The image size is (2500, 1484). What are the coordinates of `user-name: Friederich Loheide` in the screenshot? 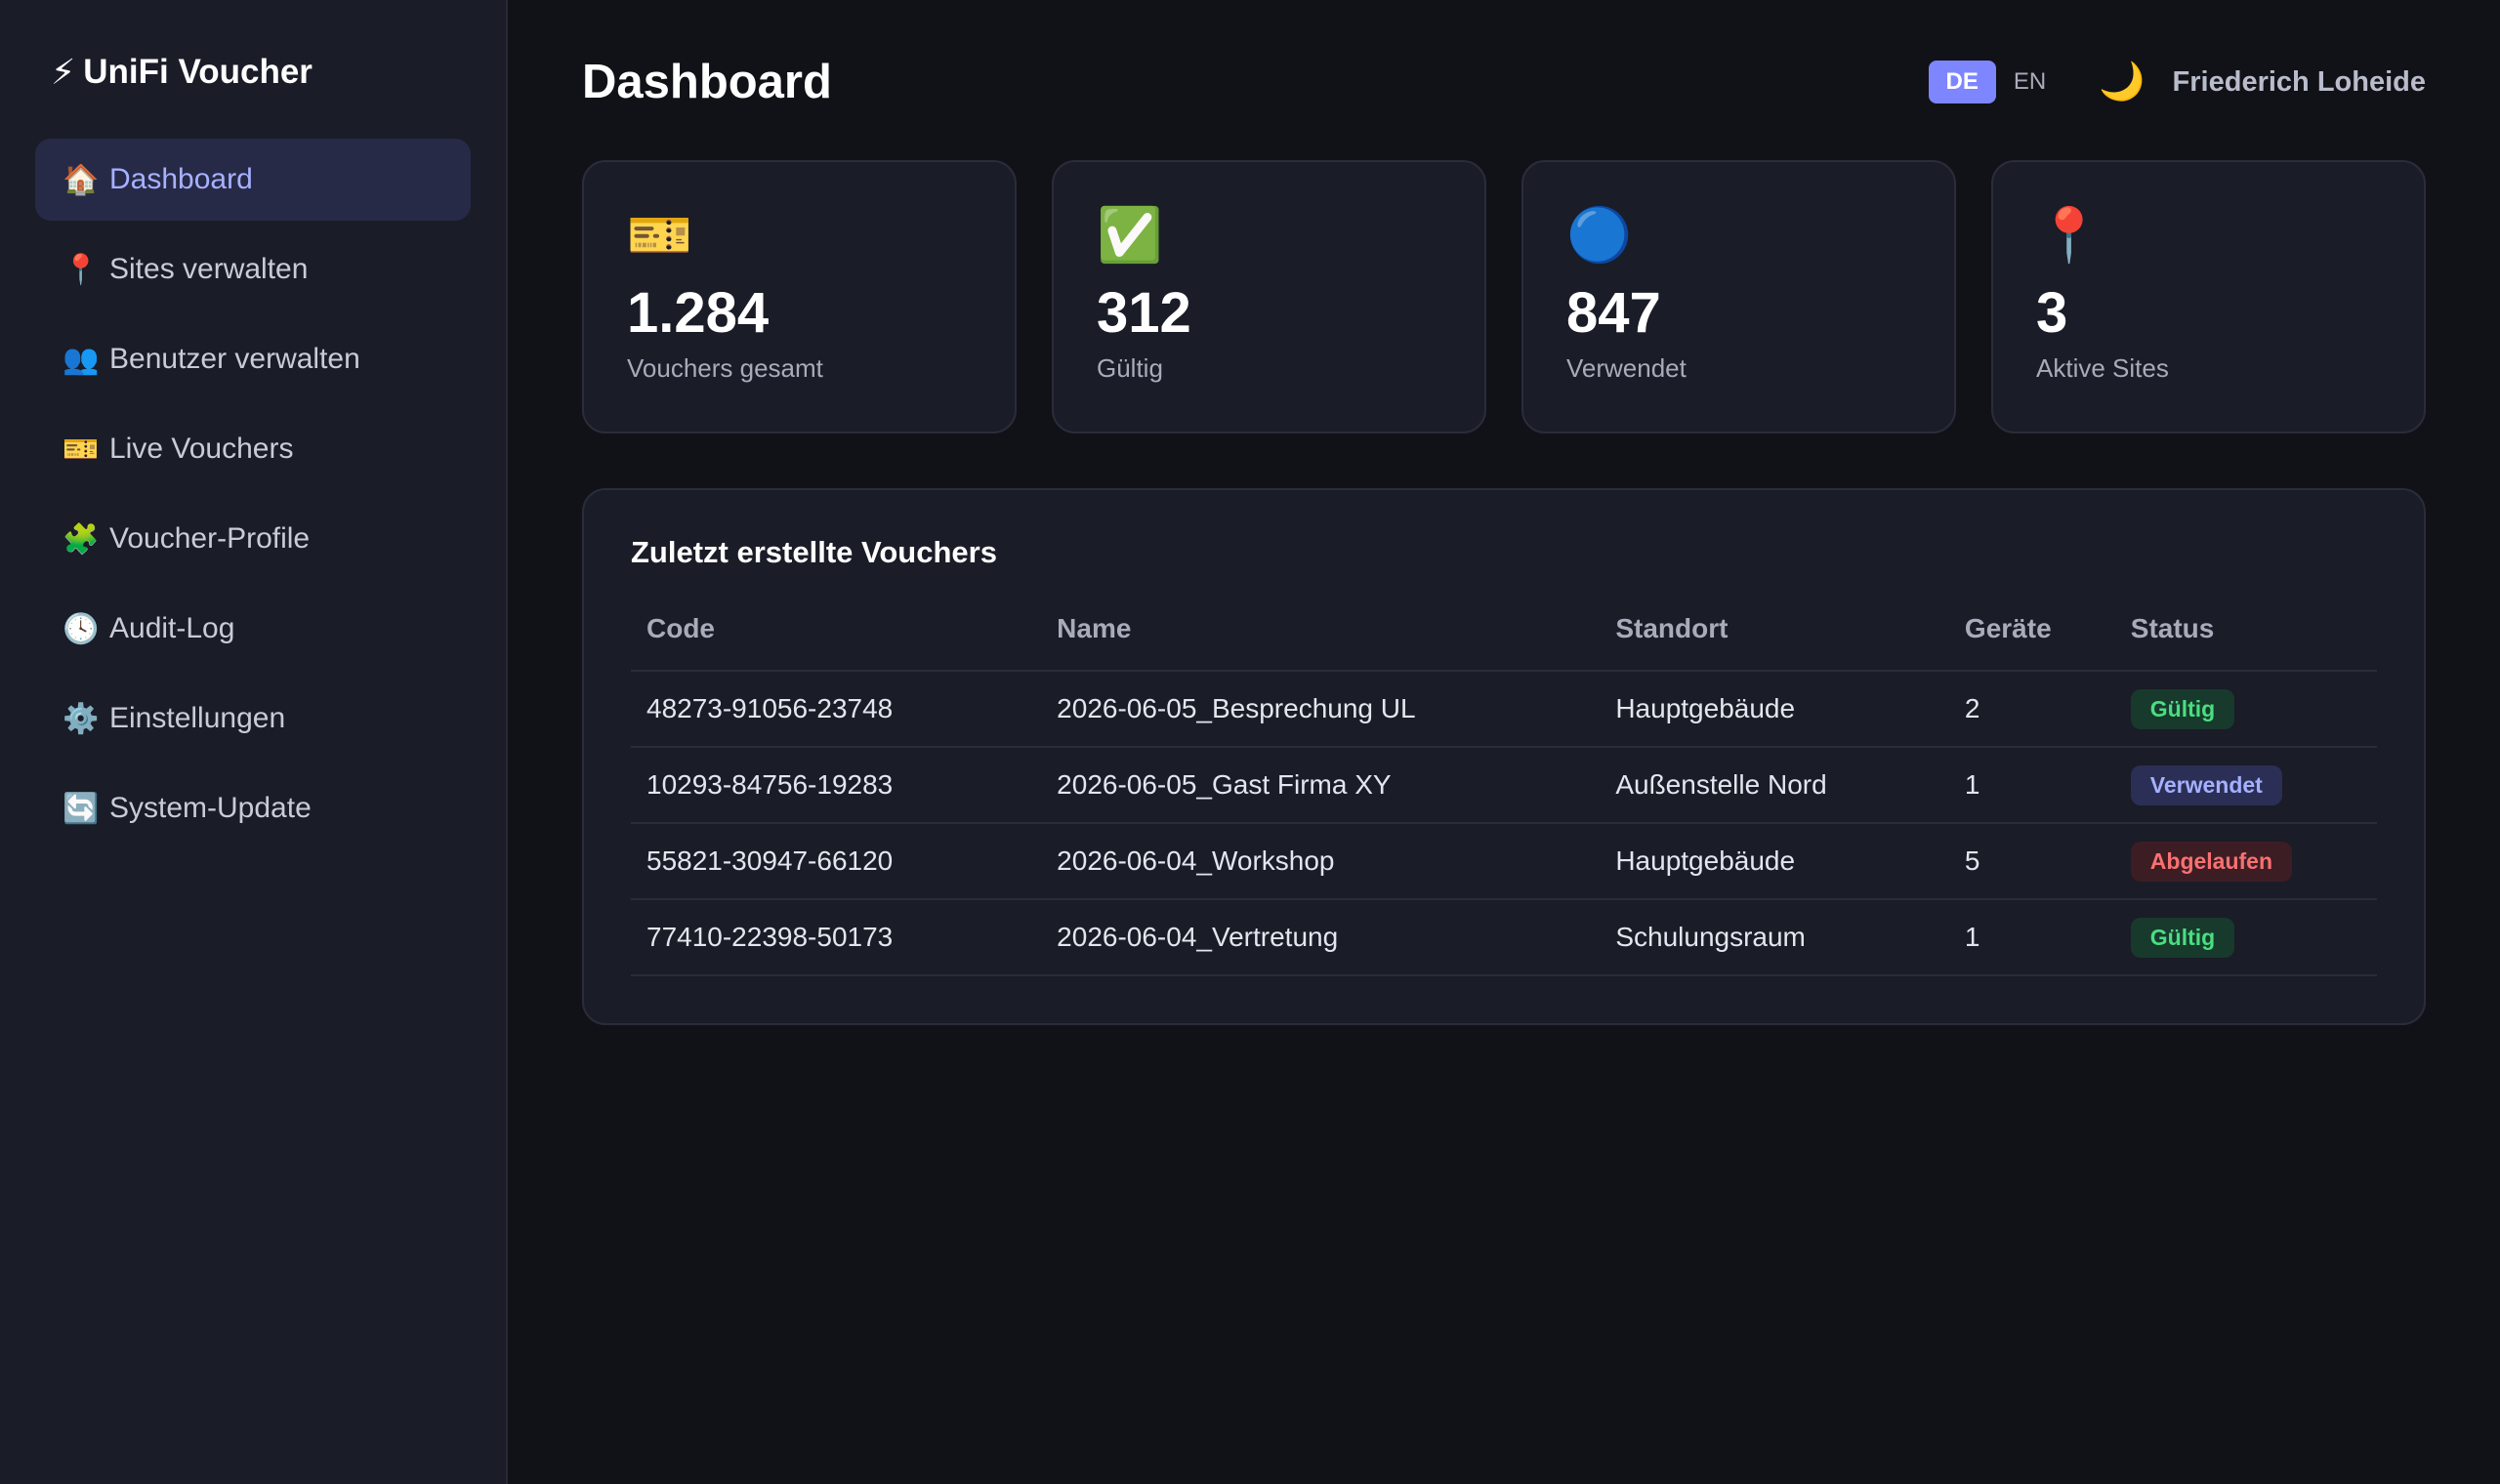 It's located at (2299, 82).